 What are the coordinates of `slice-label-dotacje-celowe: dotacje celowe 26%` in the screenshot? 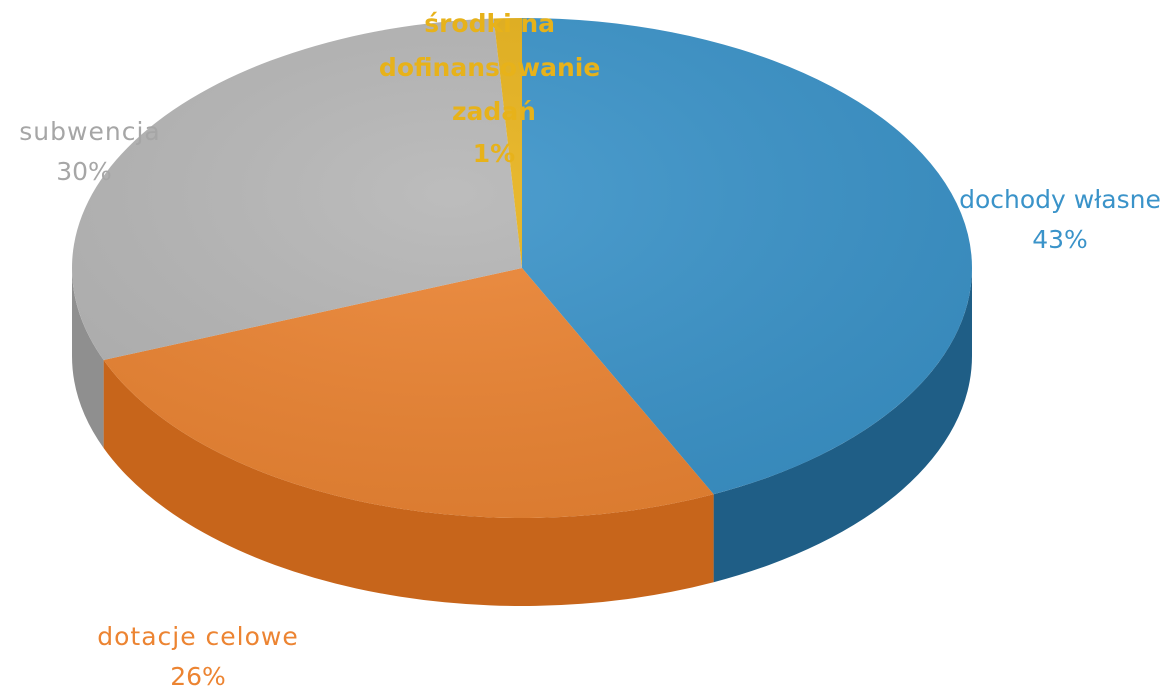 It's located at (198, 655).